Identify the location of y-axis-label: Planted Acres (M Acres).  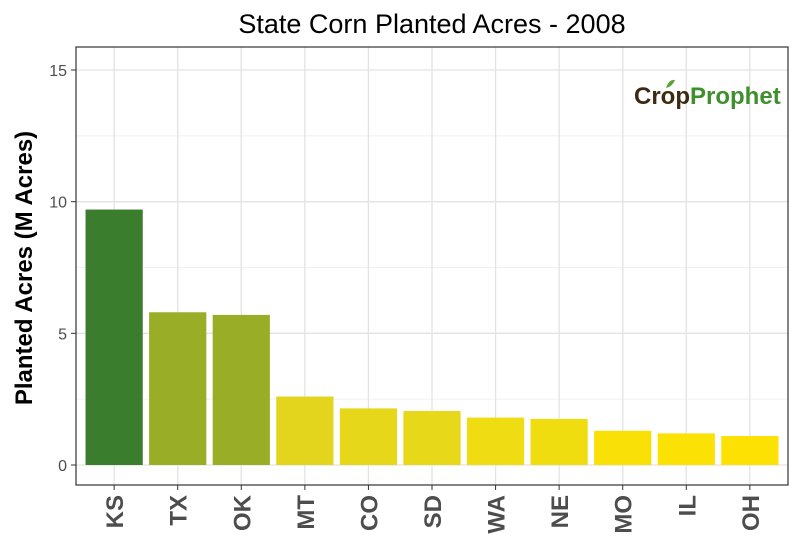
(24, 268).